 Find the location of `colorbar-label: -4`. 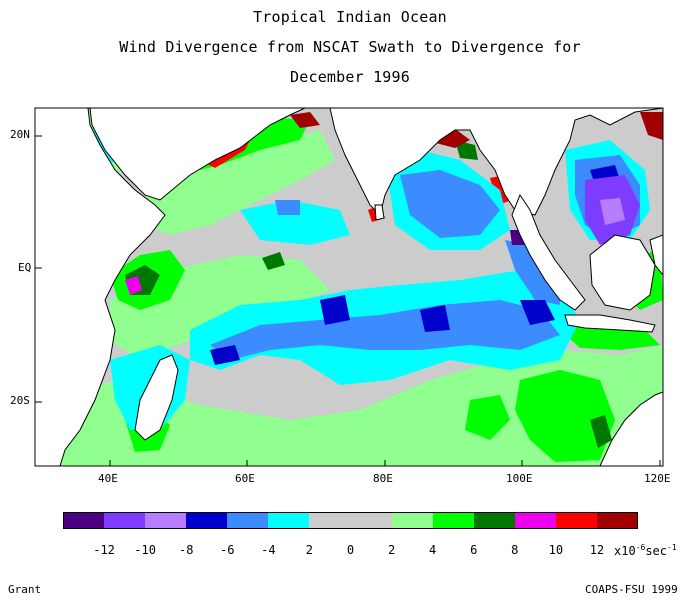

colorbar-label: -4 is located at coordinates (268, 550).